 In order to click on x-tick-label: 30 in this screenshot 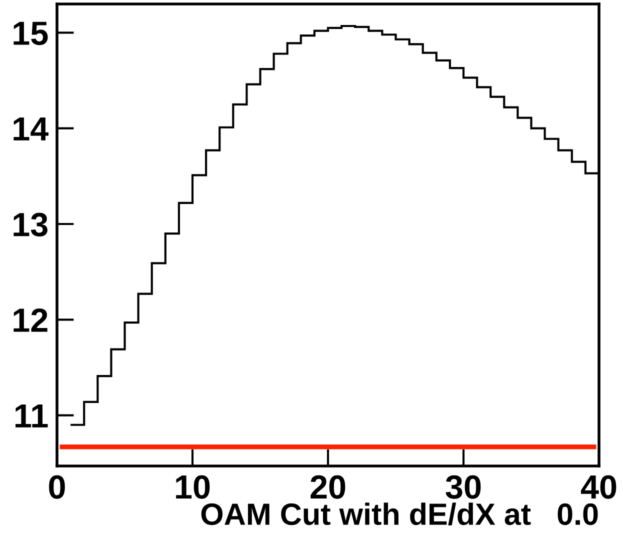, I will do `click(463, 487)`.